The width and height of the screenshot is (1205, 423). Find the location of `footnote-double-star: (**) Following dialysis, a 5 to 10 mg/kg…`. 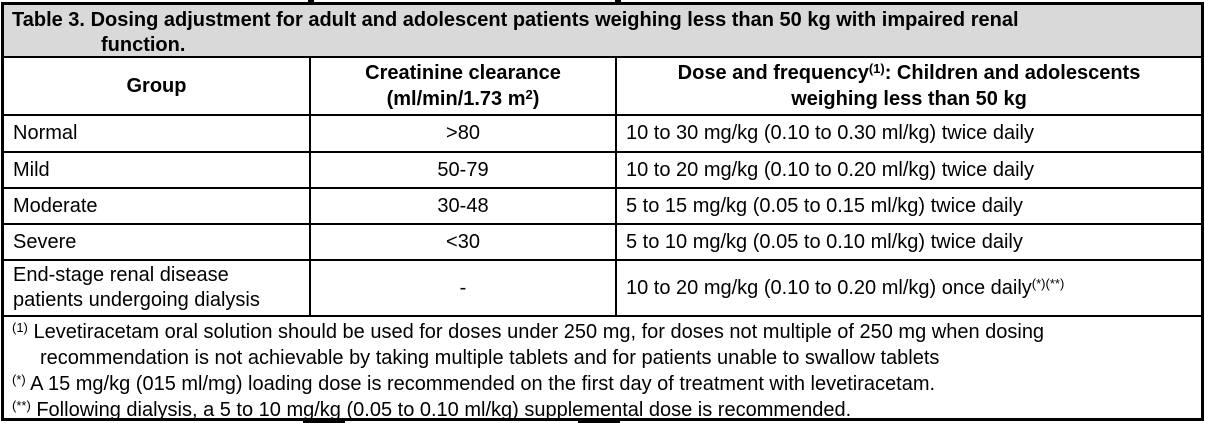

footnote-double-star: (**) Following dialysis, a 5 to 10 mg/kg… is located at coordinates (432, 409).